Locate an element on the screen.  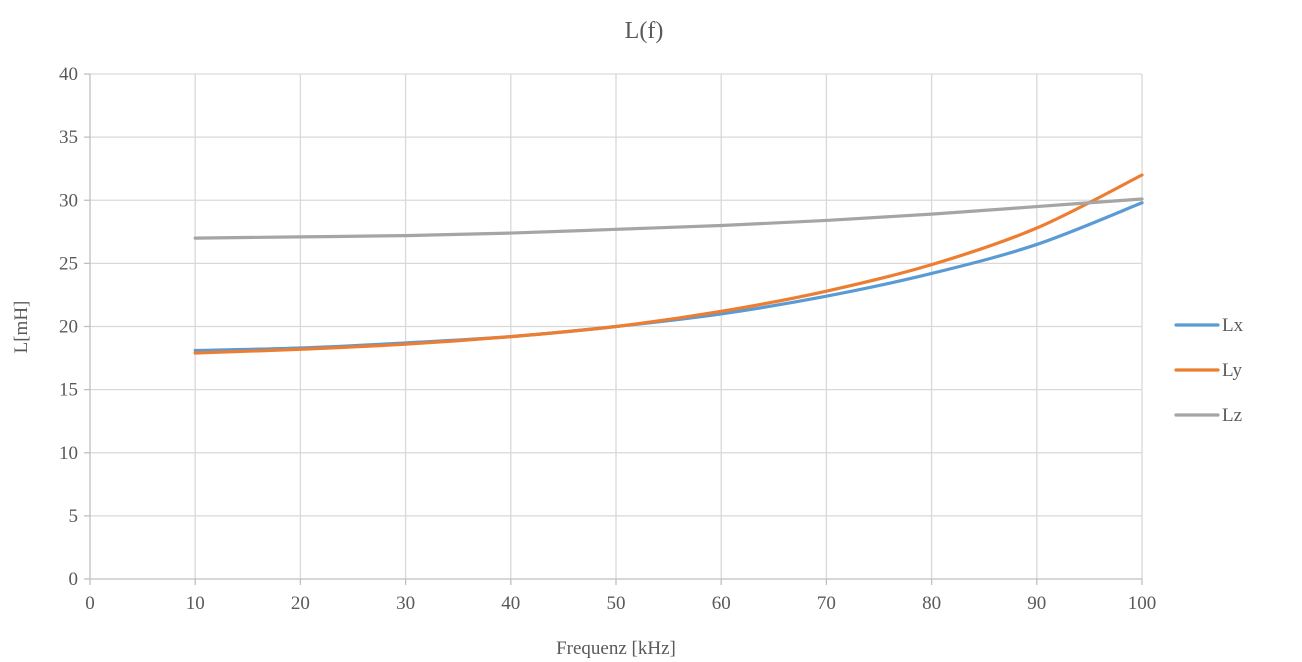
x-tick-label: 0 is located at coordinates (90, 603).